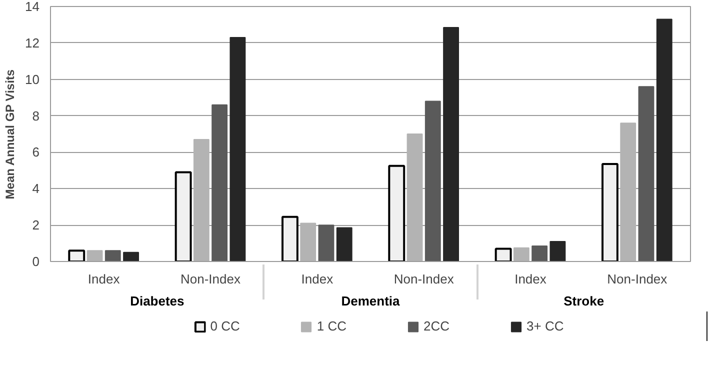 Image resolution: width=709 pixels, height=368 pixels. What do you see at coordinates (36, 116) in the screenshot?
I see `y-tick-label: 8` at bounding box center [36, 116].